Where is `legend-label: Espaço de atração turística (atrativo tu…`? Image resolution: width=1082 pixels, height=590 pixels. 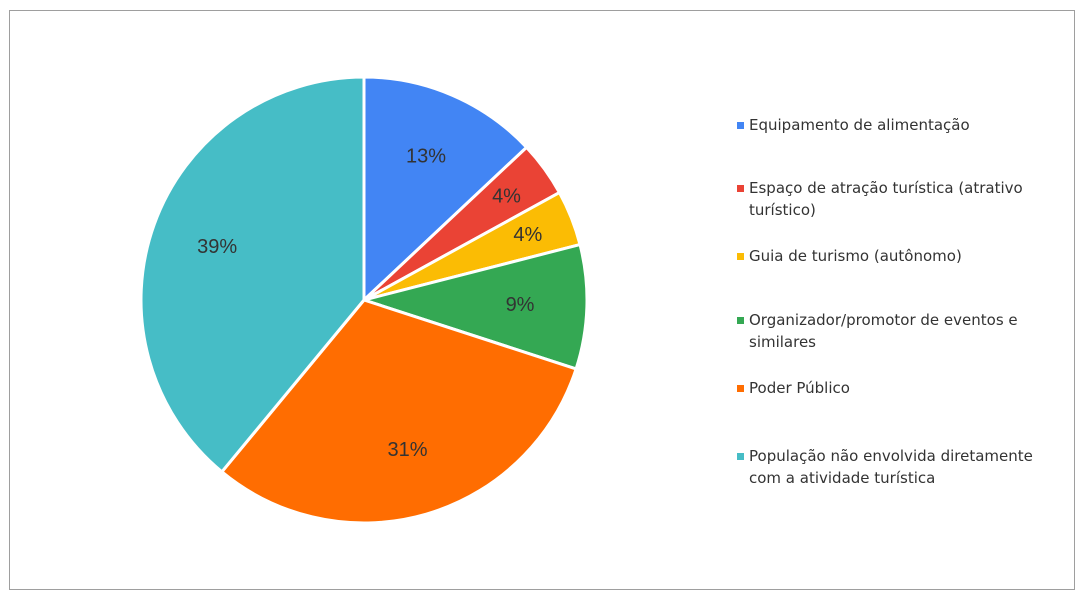 legend-label: Espaço de atração turística (atrativo tu… is located at coordinates (886, 199).